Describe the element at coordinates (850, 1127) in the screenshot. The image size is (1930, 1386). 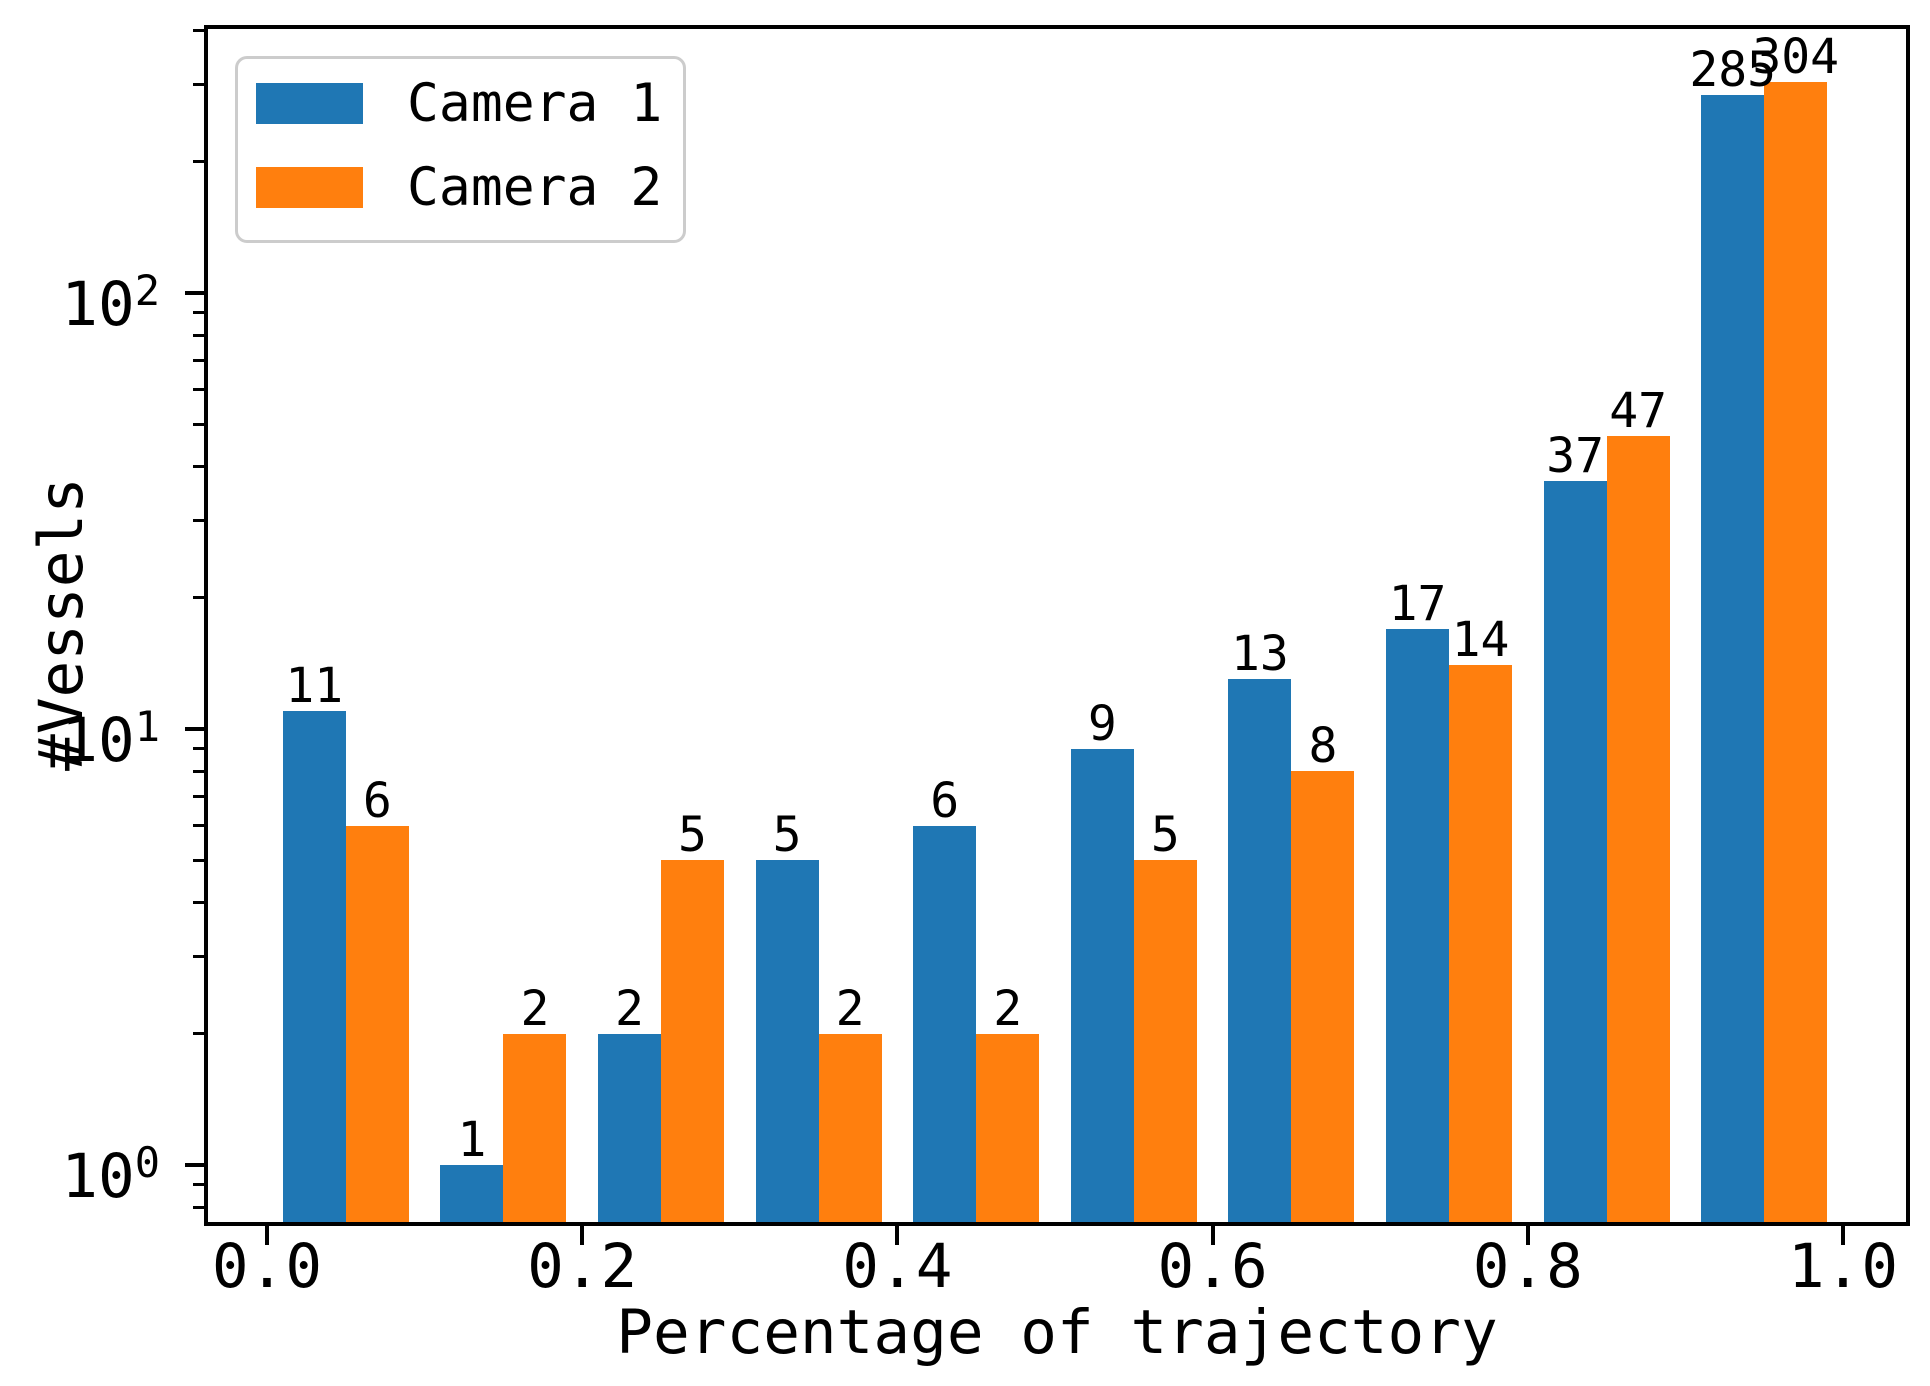
I see `bar-camera2-bin3` at that location.